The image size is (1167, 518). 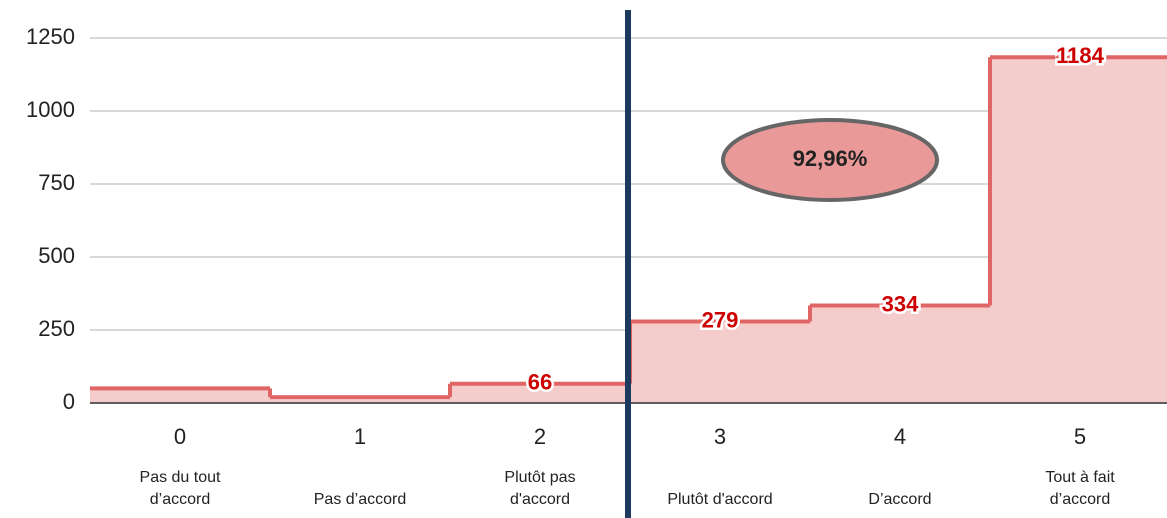 I want to click on x-tick-label: 4, so click(x=900, y=436).